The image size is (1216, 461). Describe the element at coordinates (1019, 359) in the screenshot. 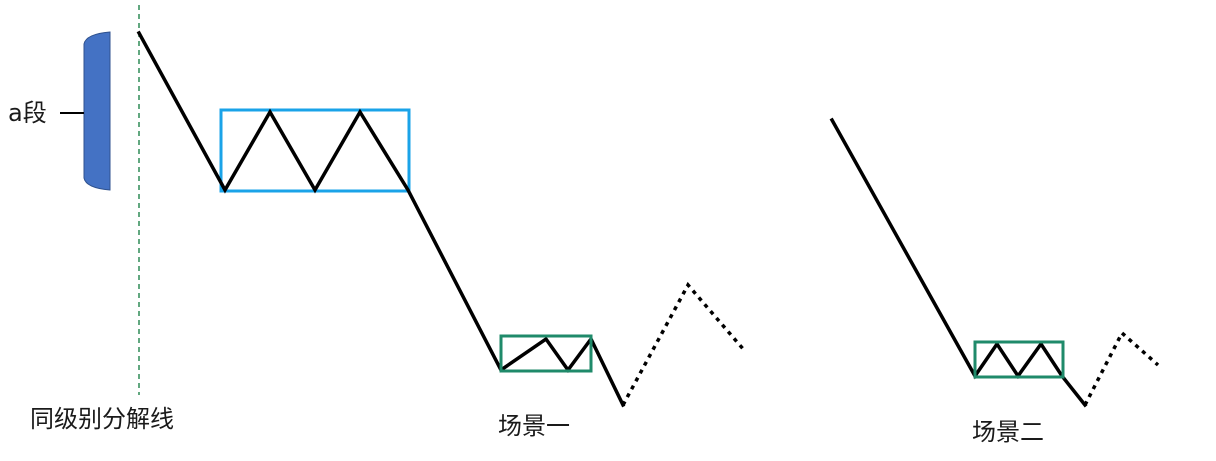

I see `scene-two-small-box` at that location.